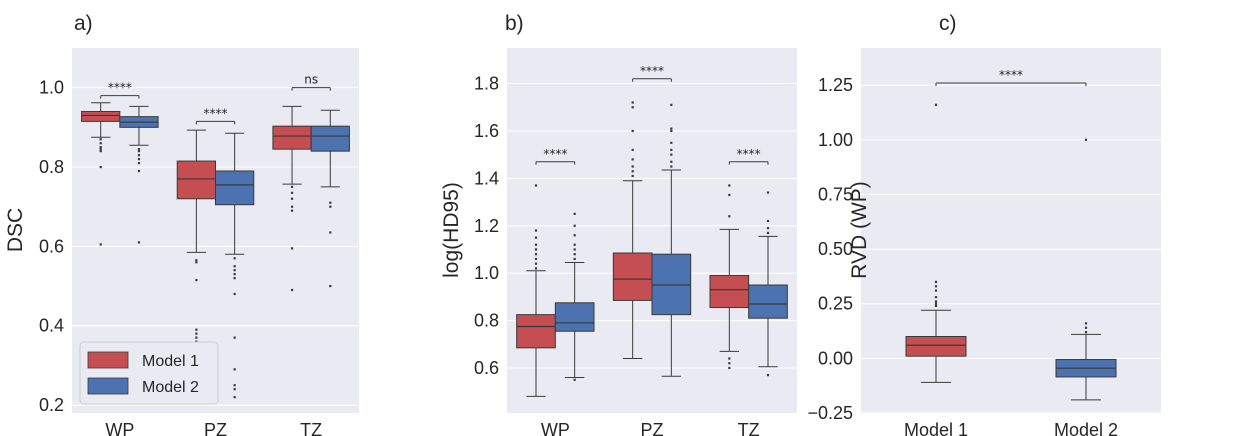 The height and width of the screenshot is (436, 1245). I want to click on y-tick-label: 1.6, so click(486, 131).